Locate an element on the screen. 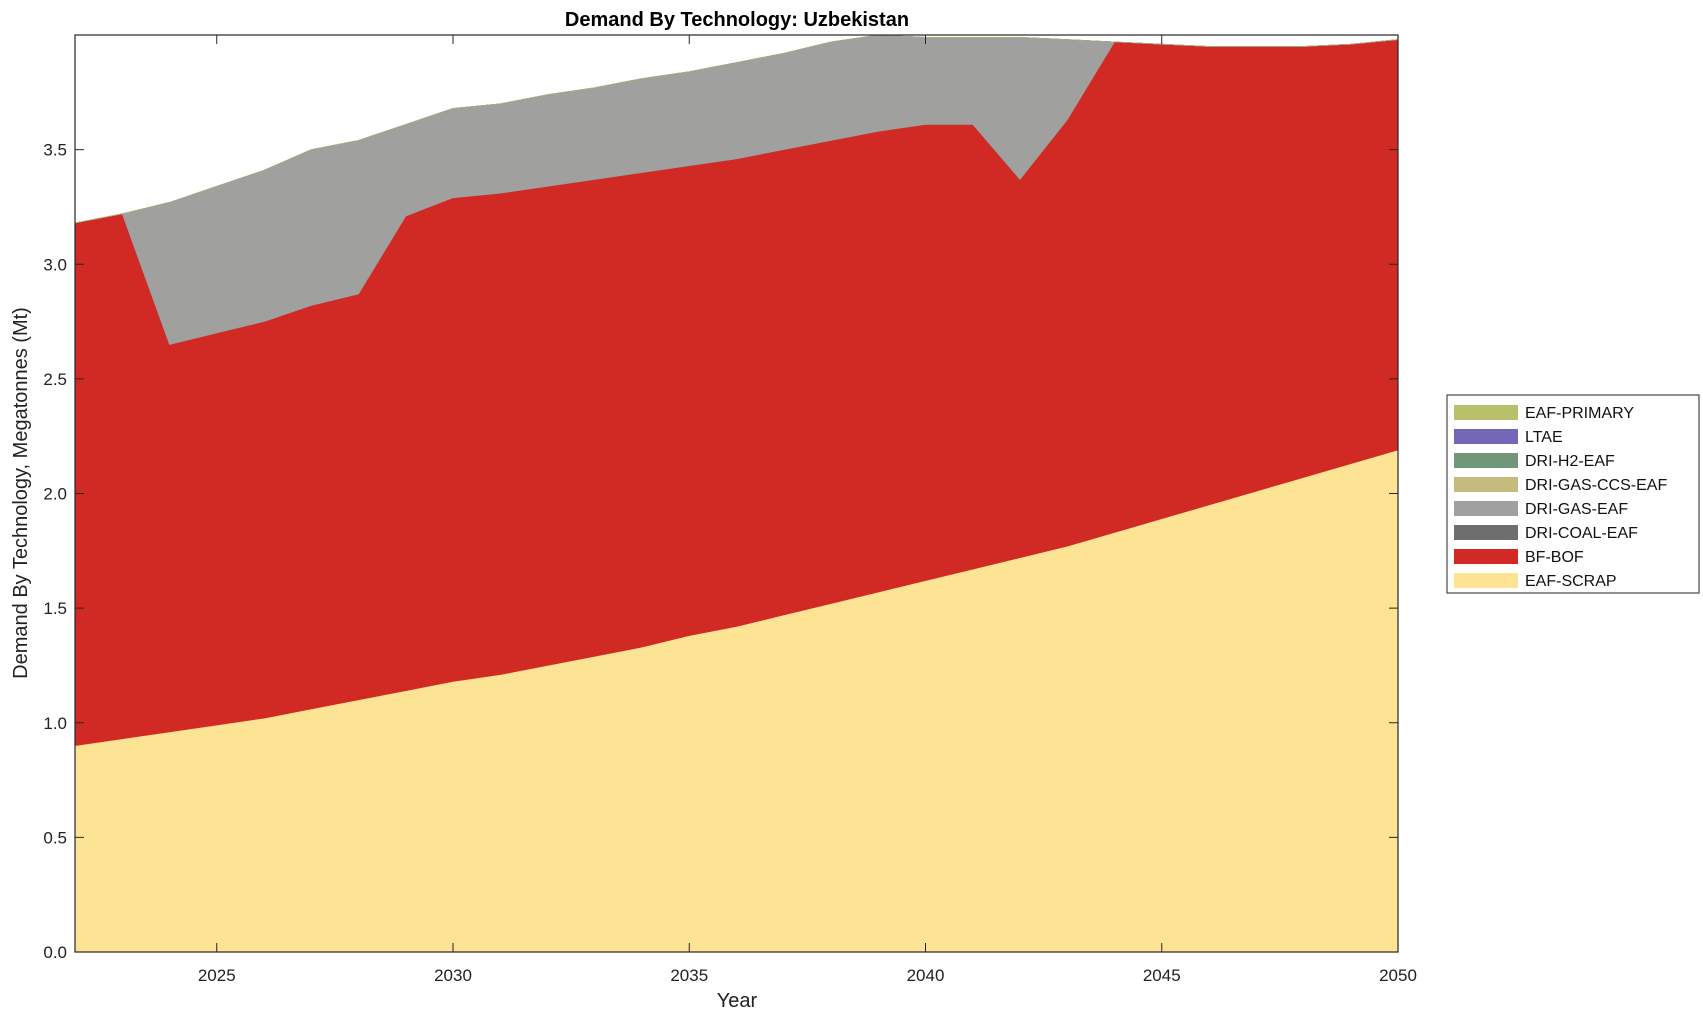 This screenshot has height=1020, width=1703. legend-item: DRI-GAS-EAF is located at coordinates (1541, 509).